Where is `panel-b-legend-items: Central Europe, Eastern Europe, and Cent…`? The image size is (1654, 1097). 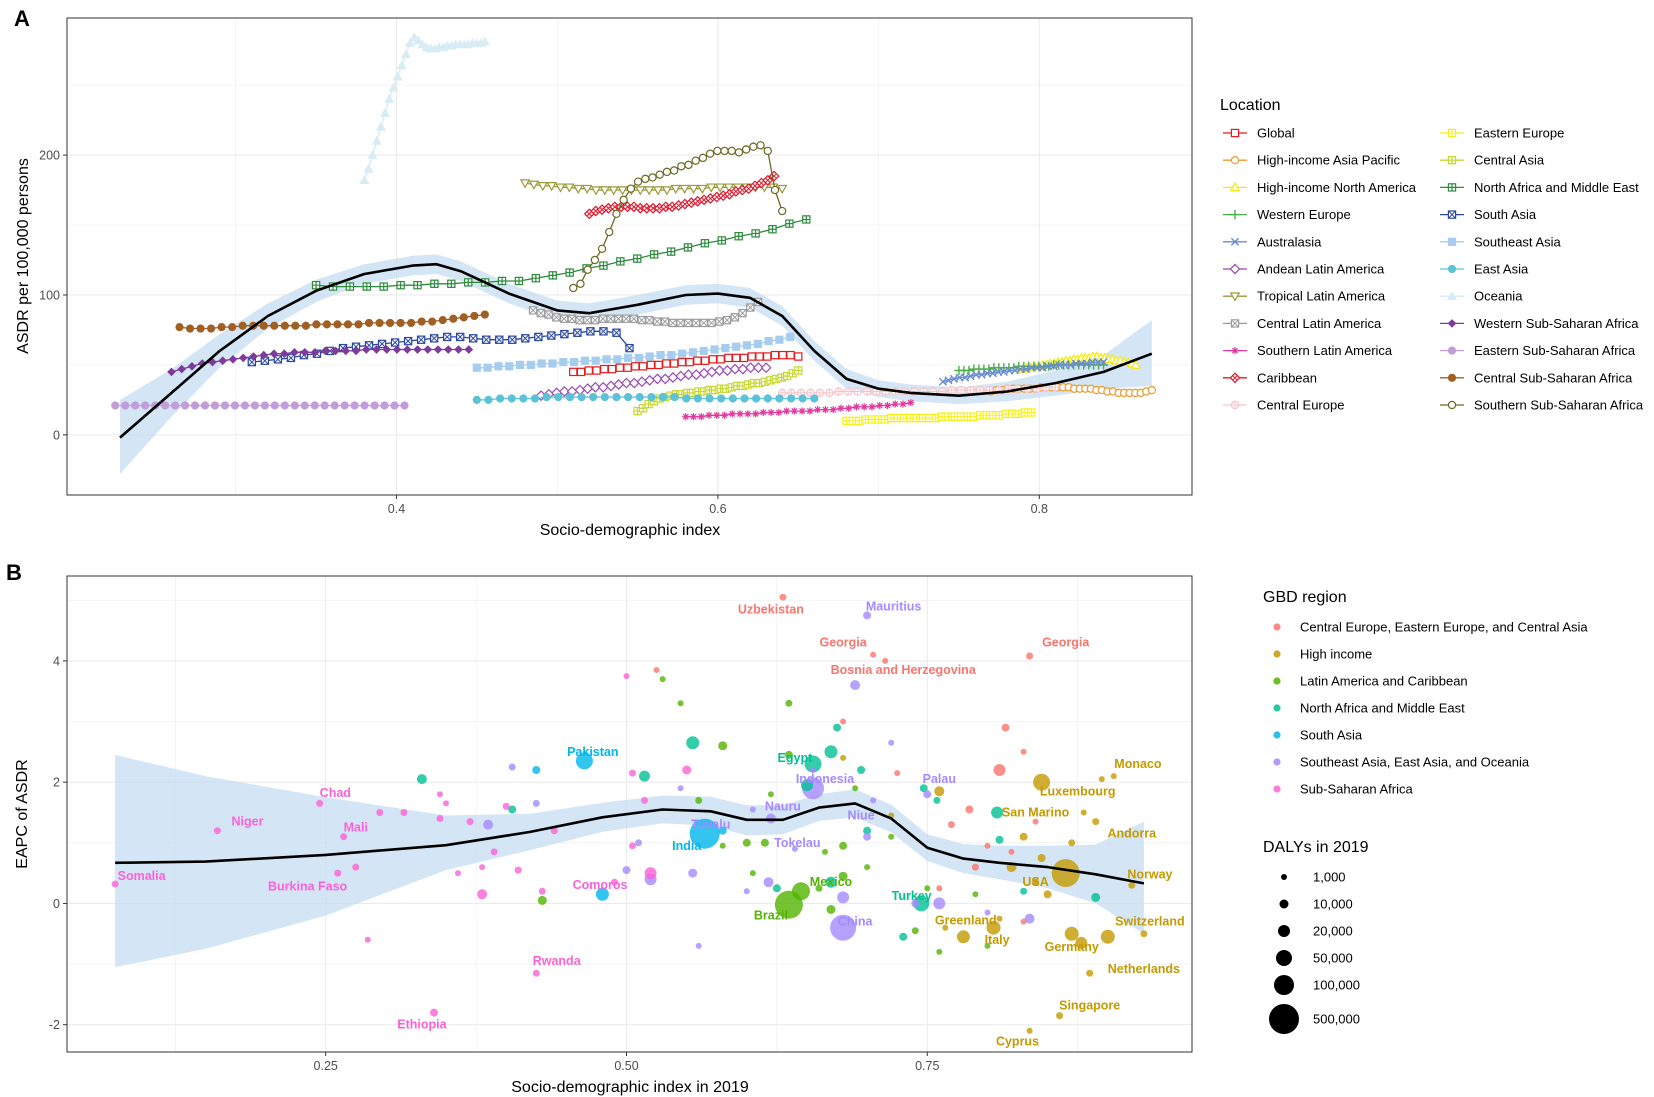
panel-b-legend-items: Central Europe, Eastern Europe, and Cent… is located at coordinates (1430, 708).